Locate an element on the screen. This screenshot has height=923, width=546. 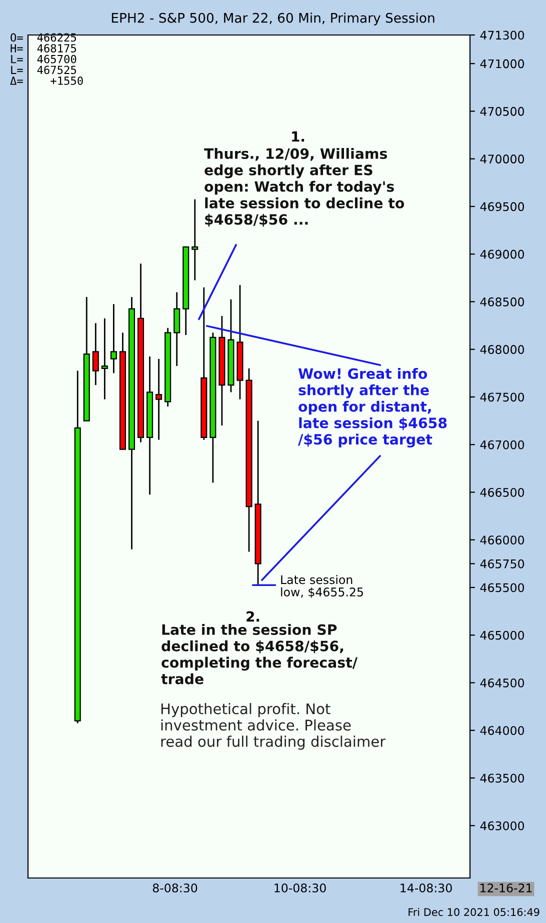
y-tick-label: 464500 is located at coordinates (502, 683).